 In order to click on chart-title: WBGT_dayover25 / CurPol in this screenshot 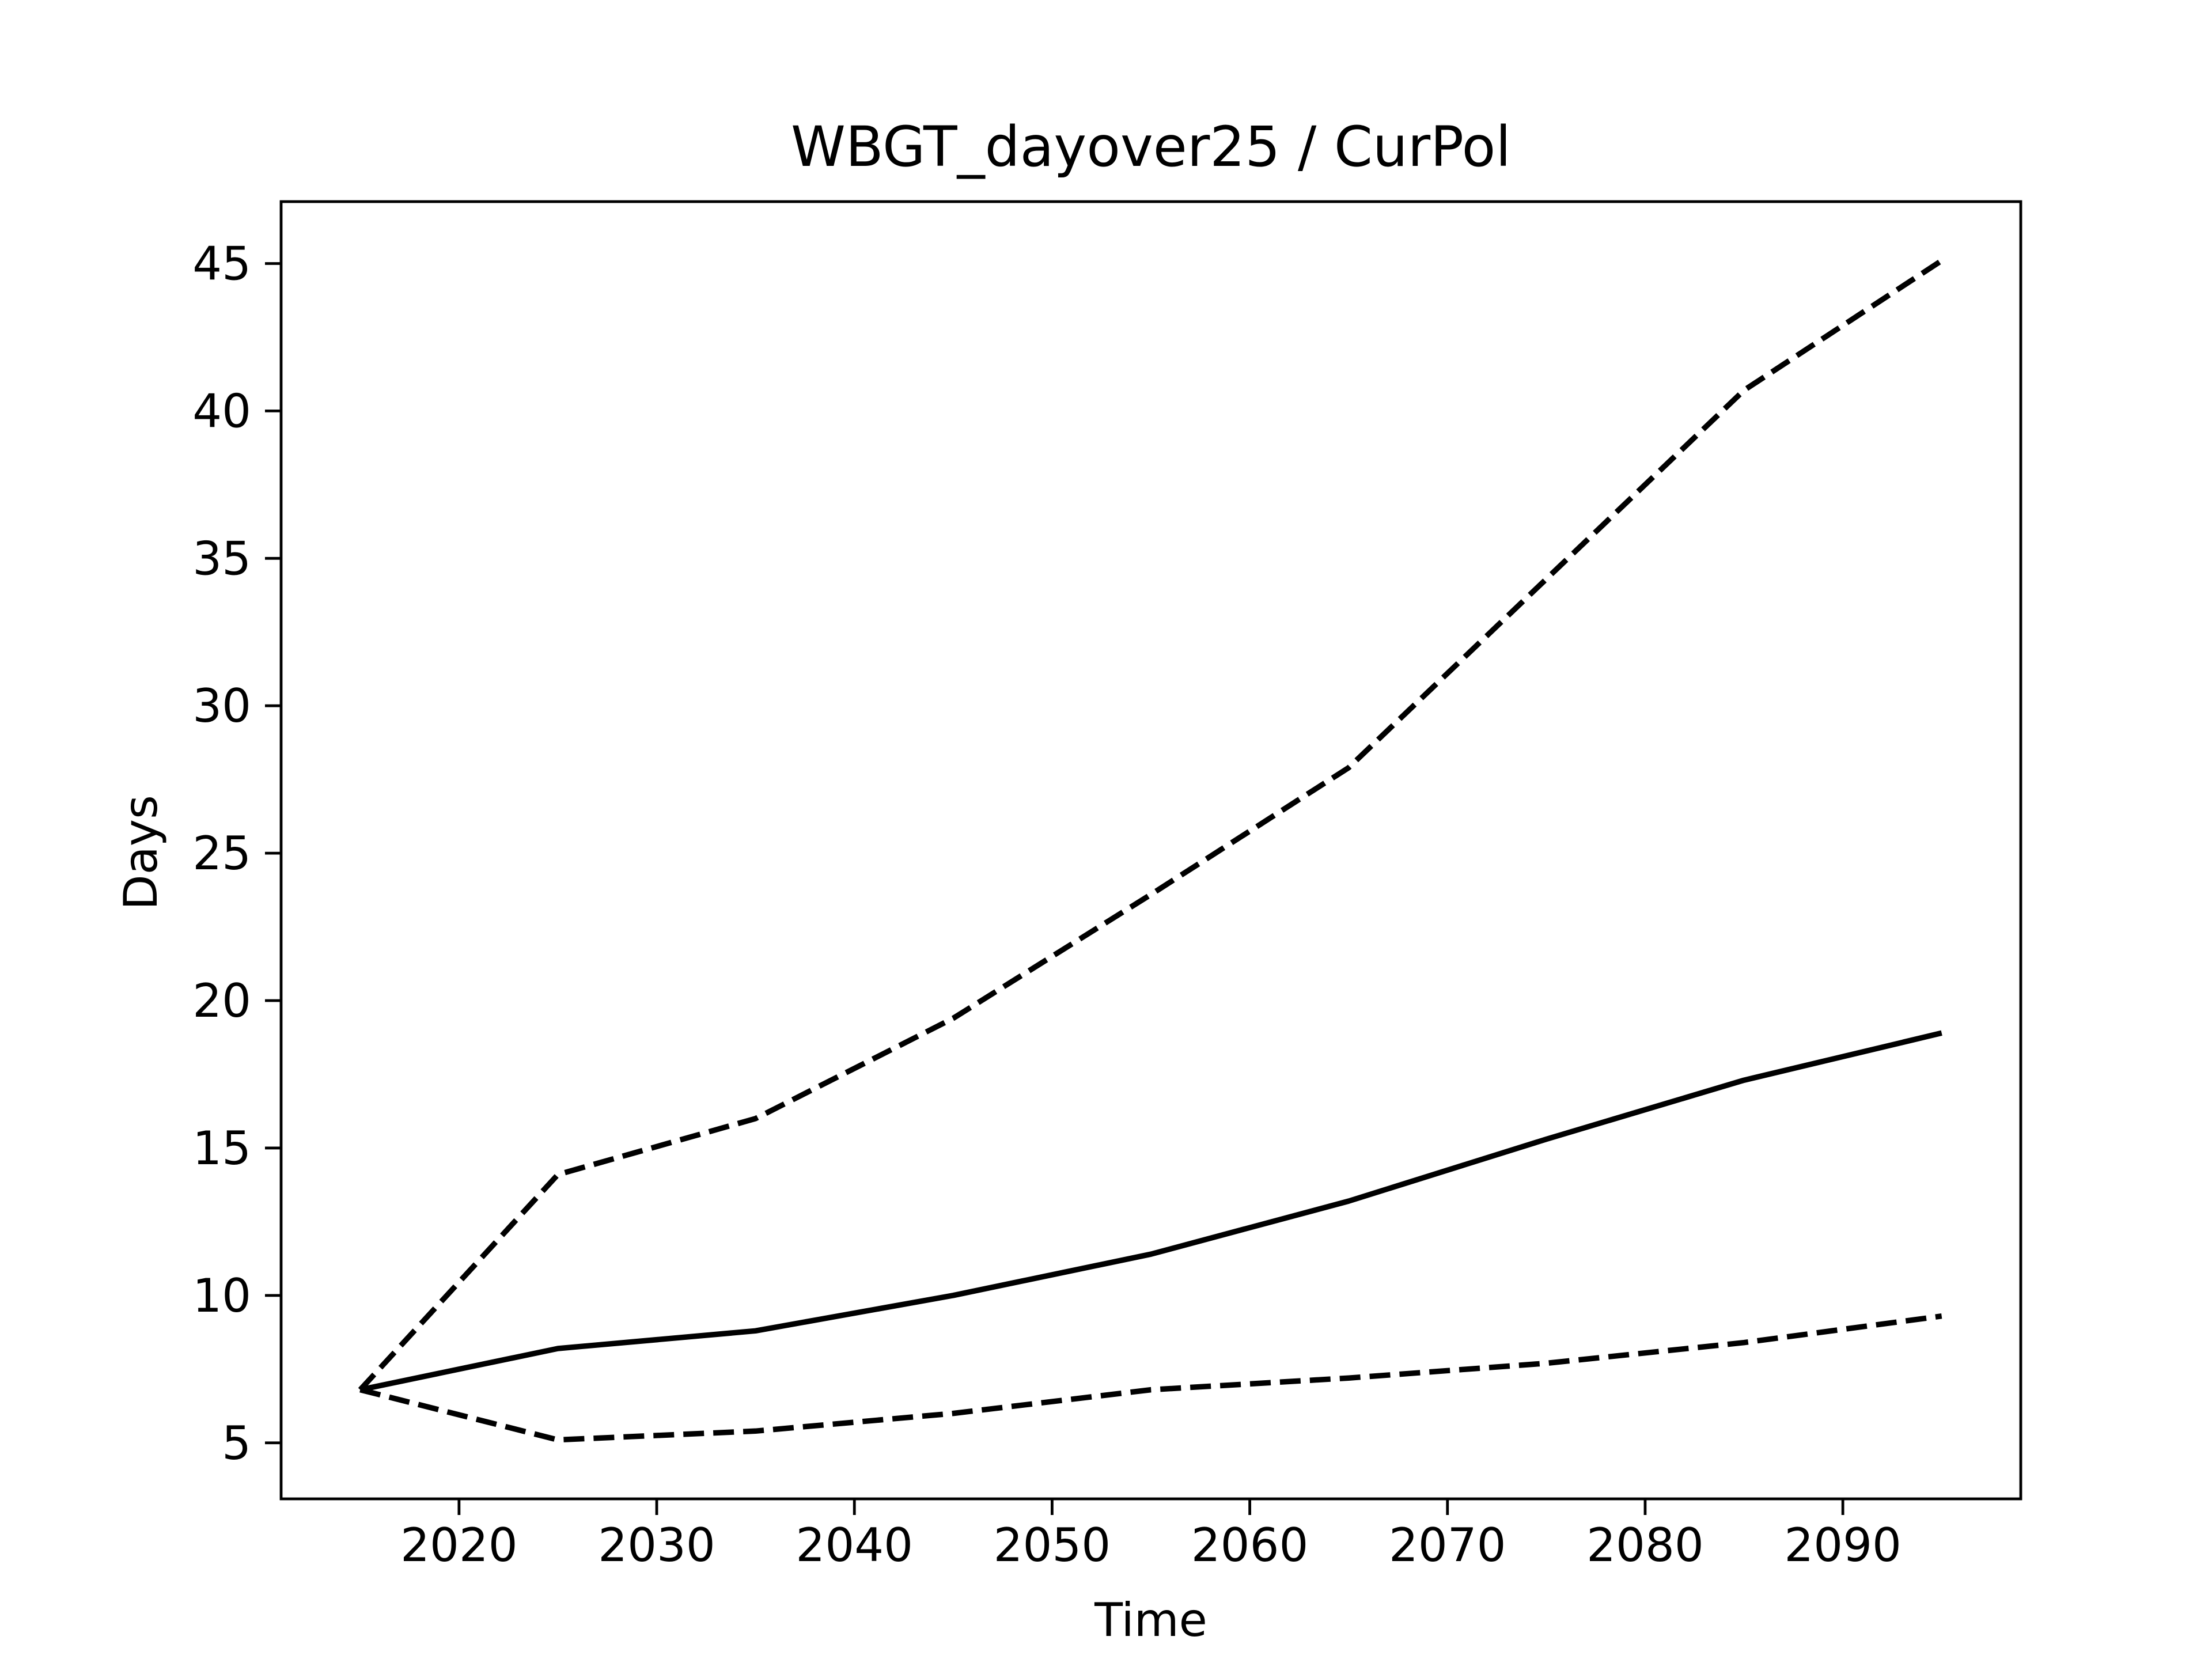, I will do `click(1151, 147)`.